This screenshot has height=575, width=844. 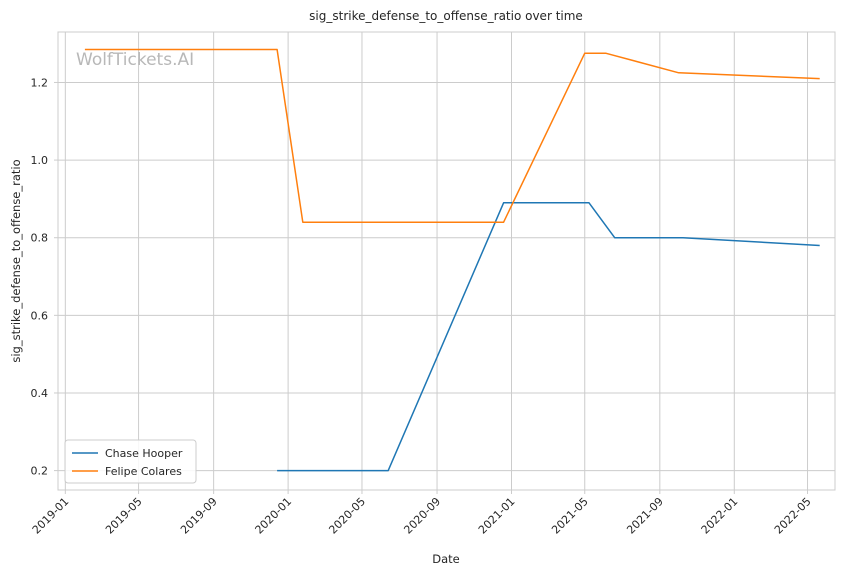 I want to click on y-tick-label: 0.8, so click(x=40, y=238).